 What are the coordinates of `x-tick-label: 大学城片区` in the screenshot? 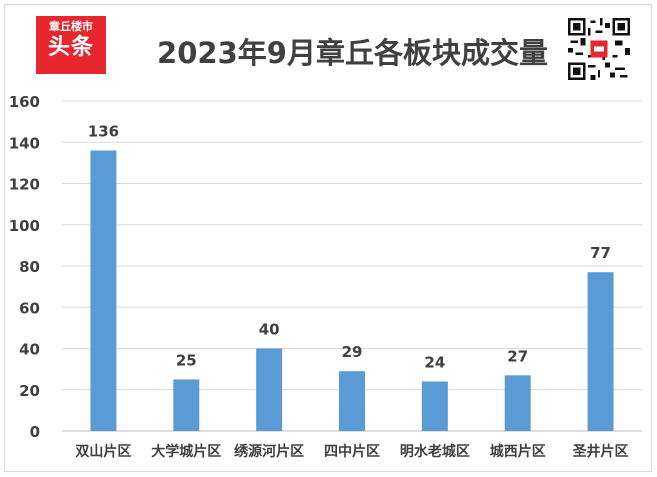 It's located at (186, 451).